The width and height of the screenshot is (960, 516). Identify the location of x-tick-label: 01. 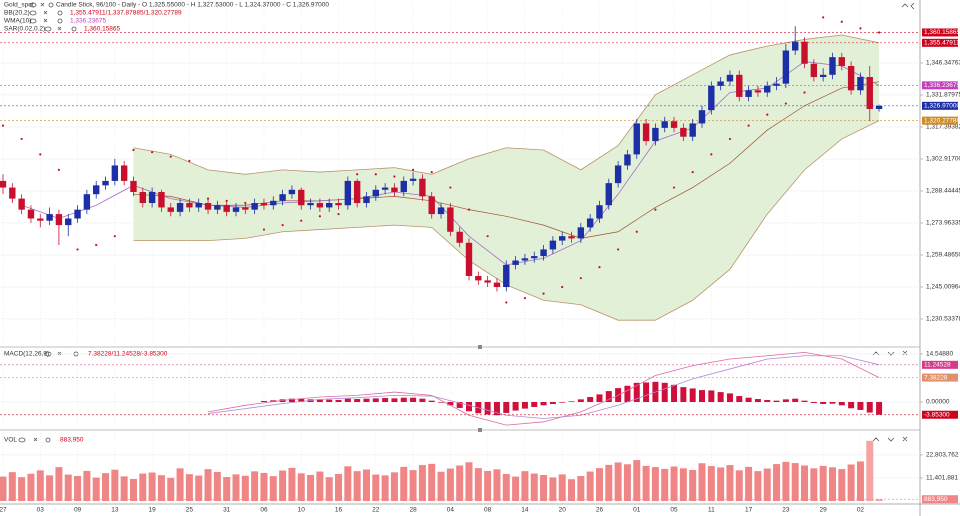
(637, 510).